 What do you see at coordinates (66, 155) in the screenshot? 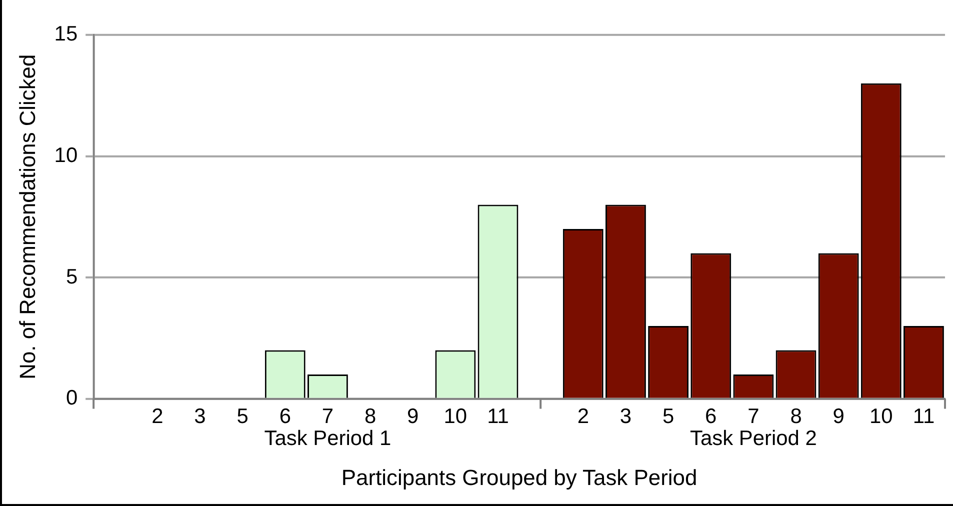
I see `y-tick-label: 10` at bounding box center [66, 155].